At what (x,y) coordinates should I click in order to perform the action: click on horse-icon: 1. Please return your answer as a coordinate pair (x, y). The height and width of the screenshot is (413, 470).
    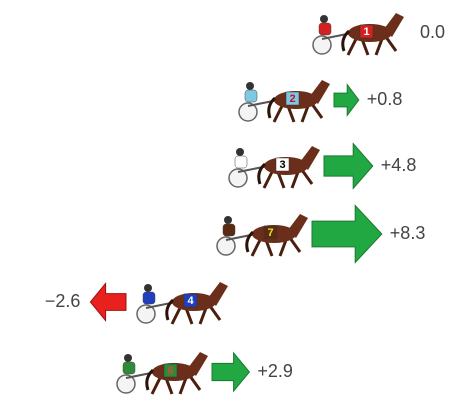
    Looking at the image, I should click on (358, 34).